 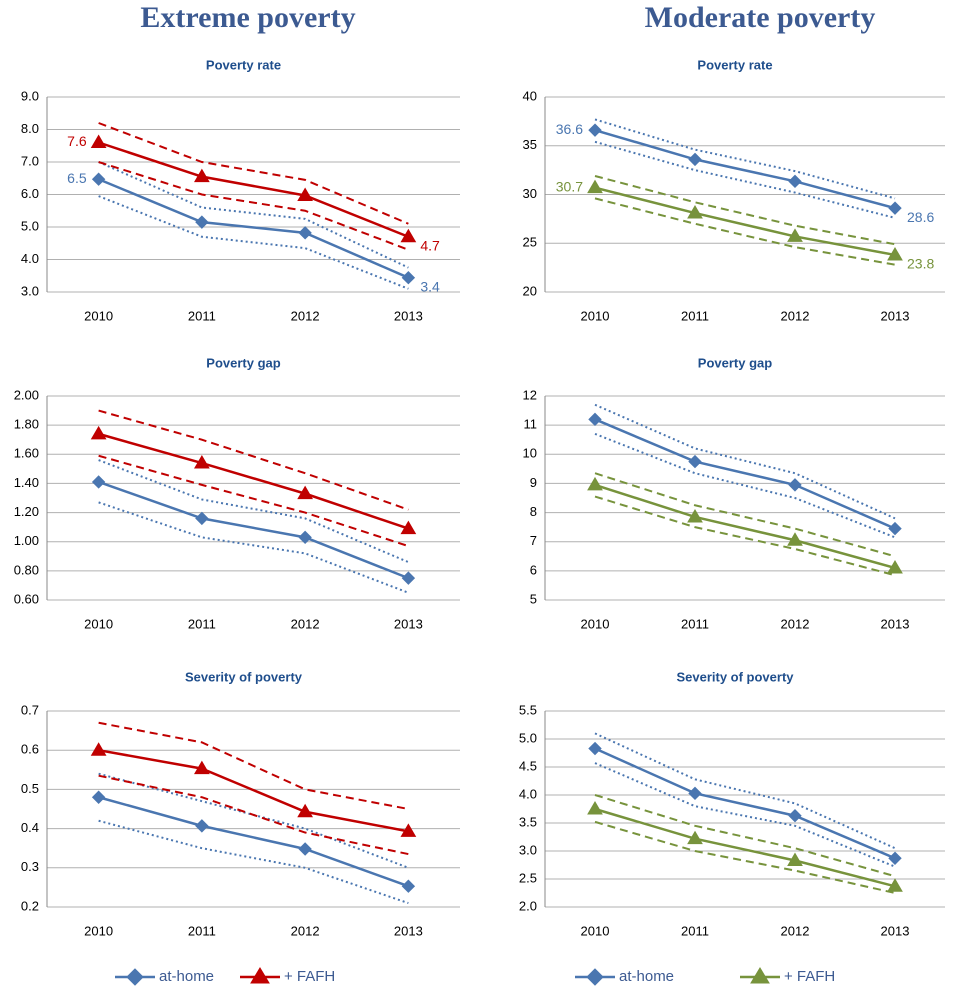 What do you see at coordinates (533, 511) in the screenshot?
I see `y-tick-label: 8` at bounding box center [533, 511].